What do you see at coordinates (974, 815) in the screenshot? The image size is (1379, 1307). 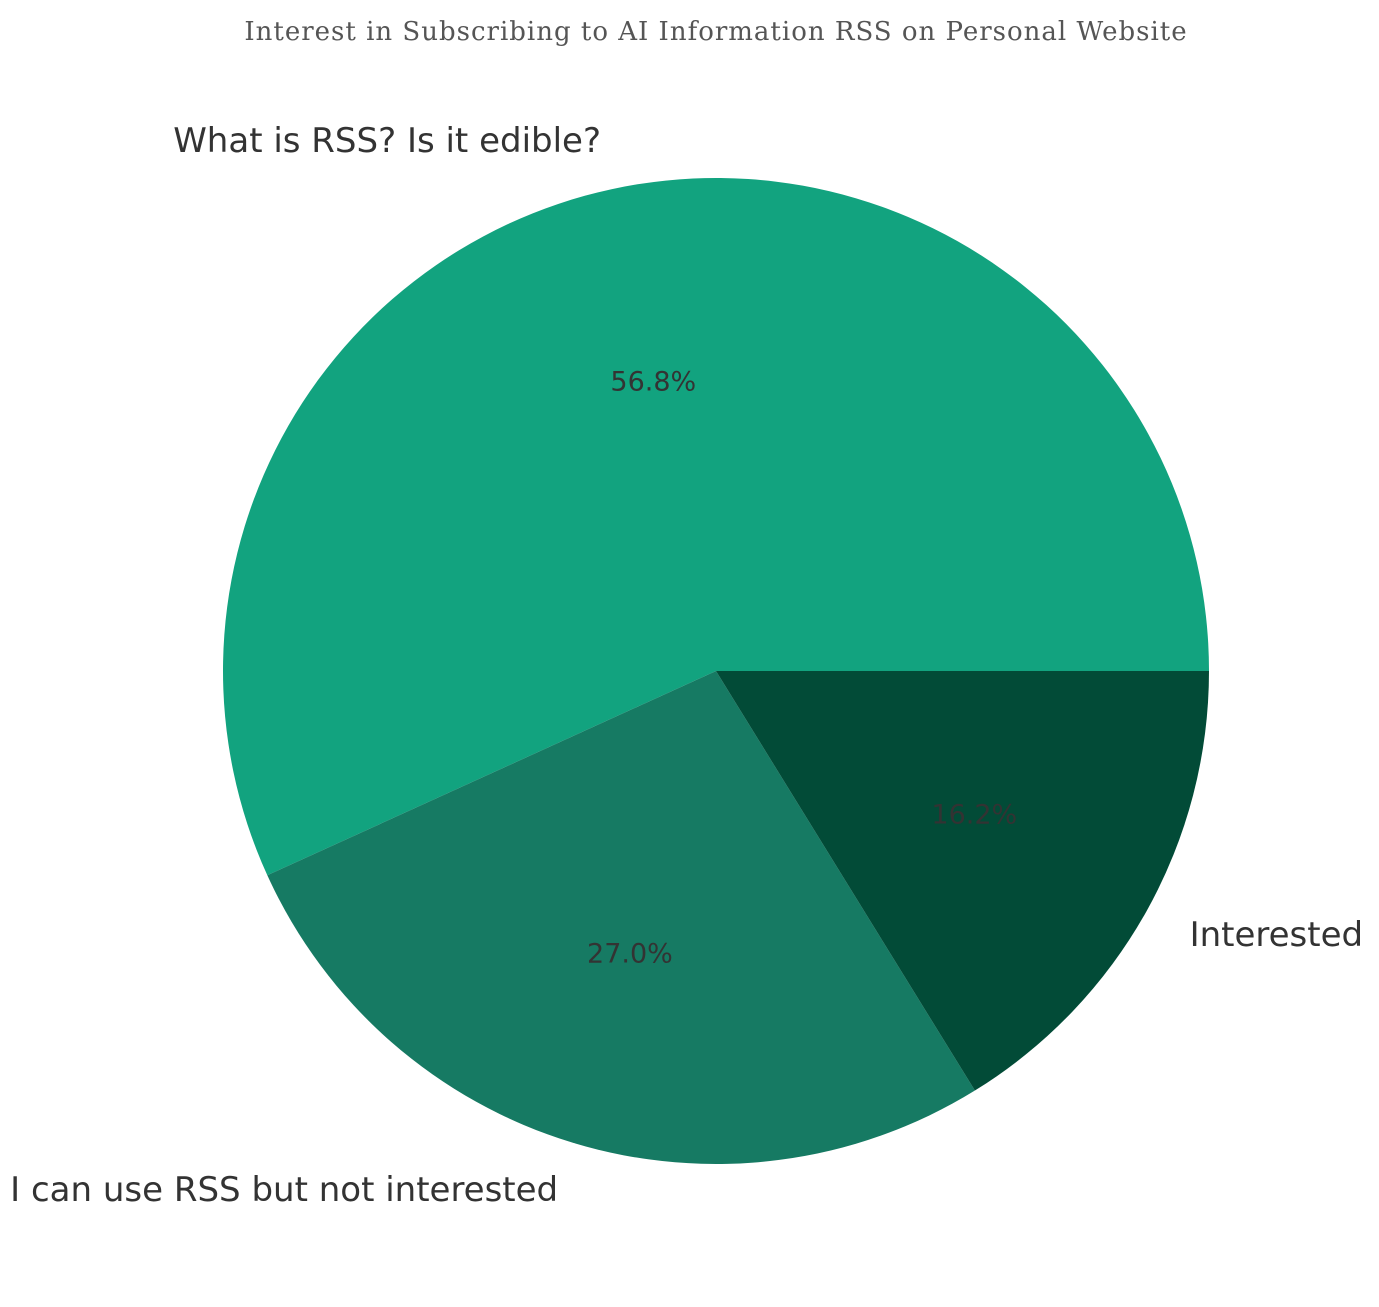 I see `percent-label-interested: 16.2%` at bounding box center [974, 815].